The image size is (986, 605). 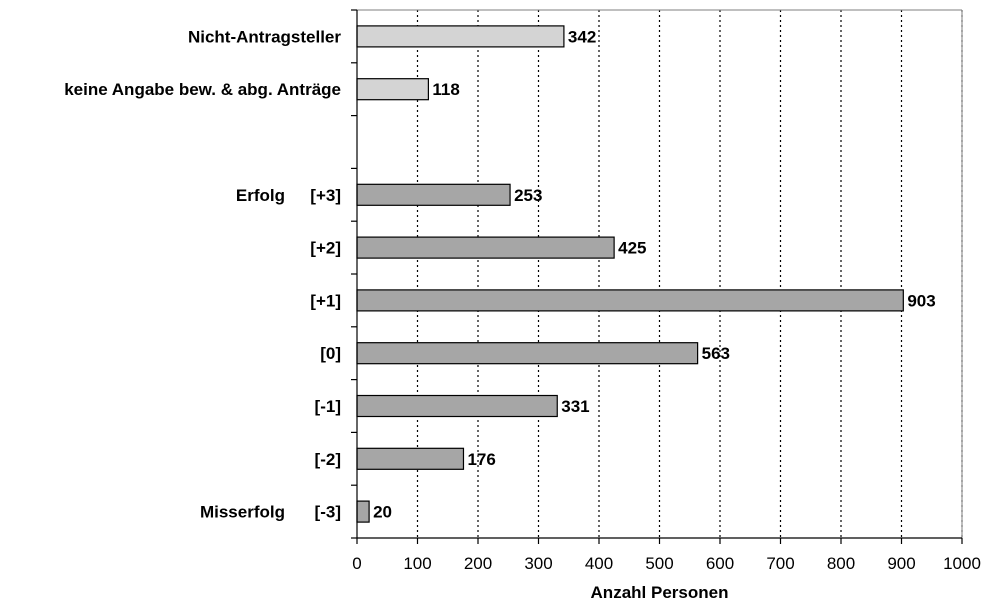 What do you see at coordinates (202, 89) in the screenshot?
I see `category-label: keine Angabe bew. & abg. Anträge` at bounding box center [202, 89].